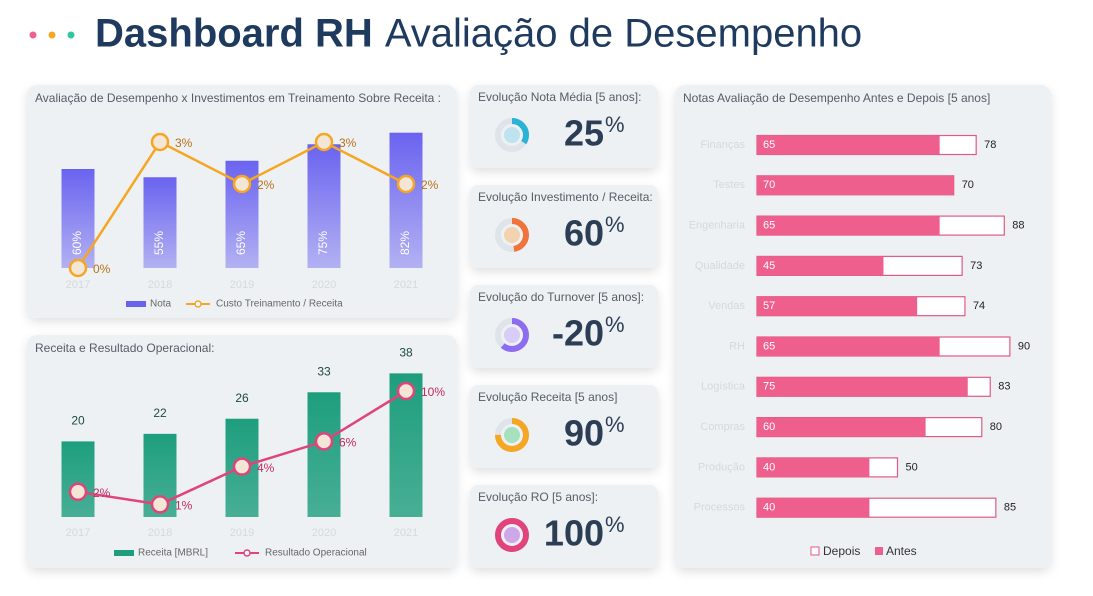 This screenshot has height=596, width=1093. Describe the element at coordinates (323, 243) in the screenshot. I see `bar-label: 75%` at that location.